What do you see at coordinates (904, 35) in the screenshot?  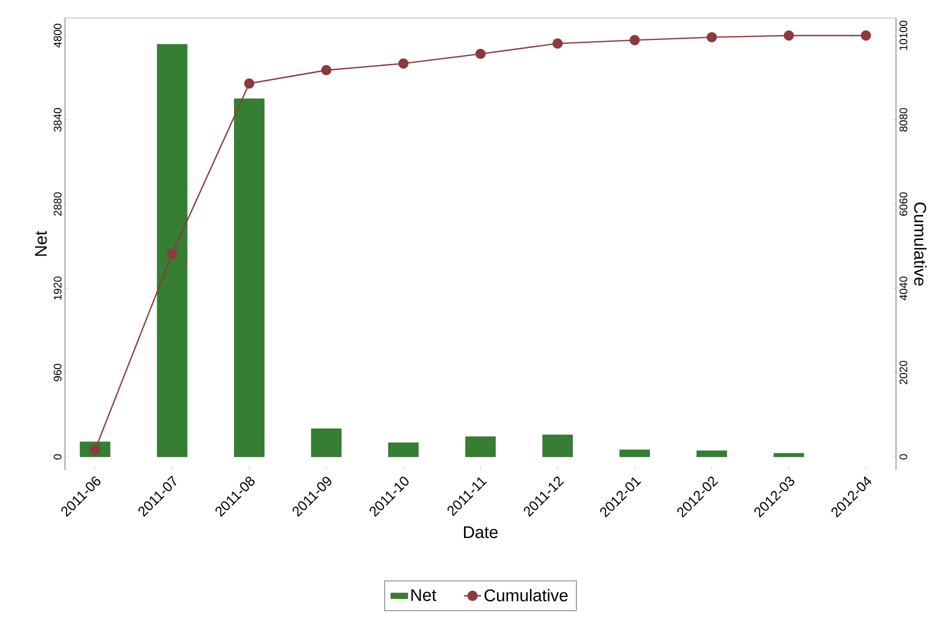 I see `y2-tick-label: 10100` at bounding box center [904, 35].